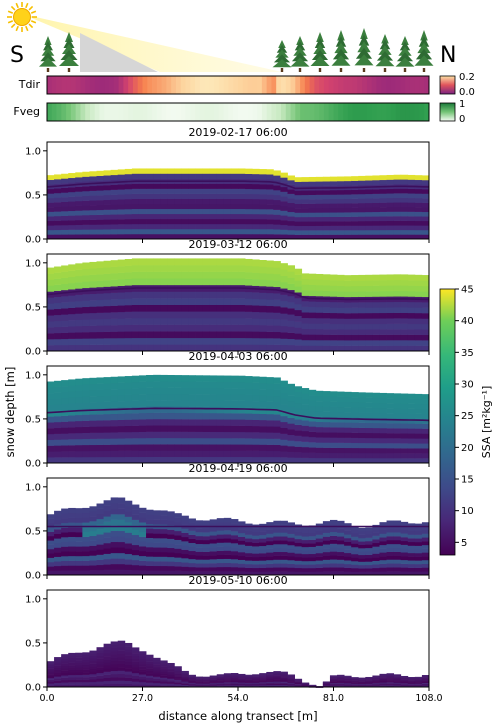 The image size is (500, 723). I want to click on y-axis-label: snow depth [m], so click(10, 412).